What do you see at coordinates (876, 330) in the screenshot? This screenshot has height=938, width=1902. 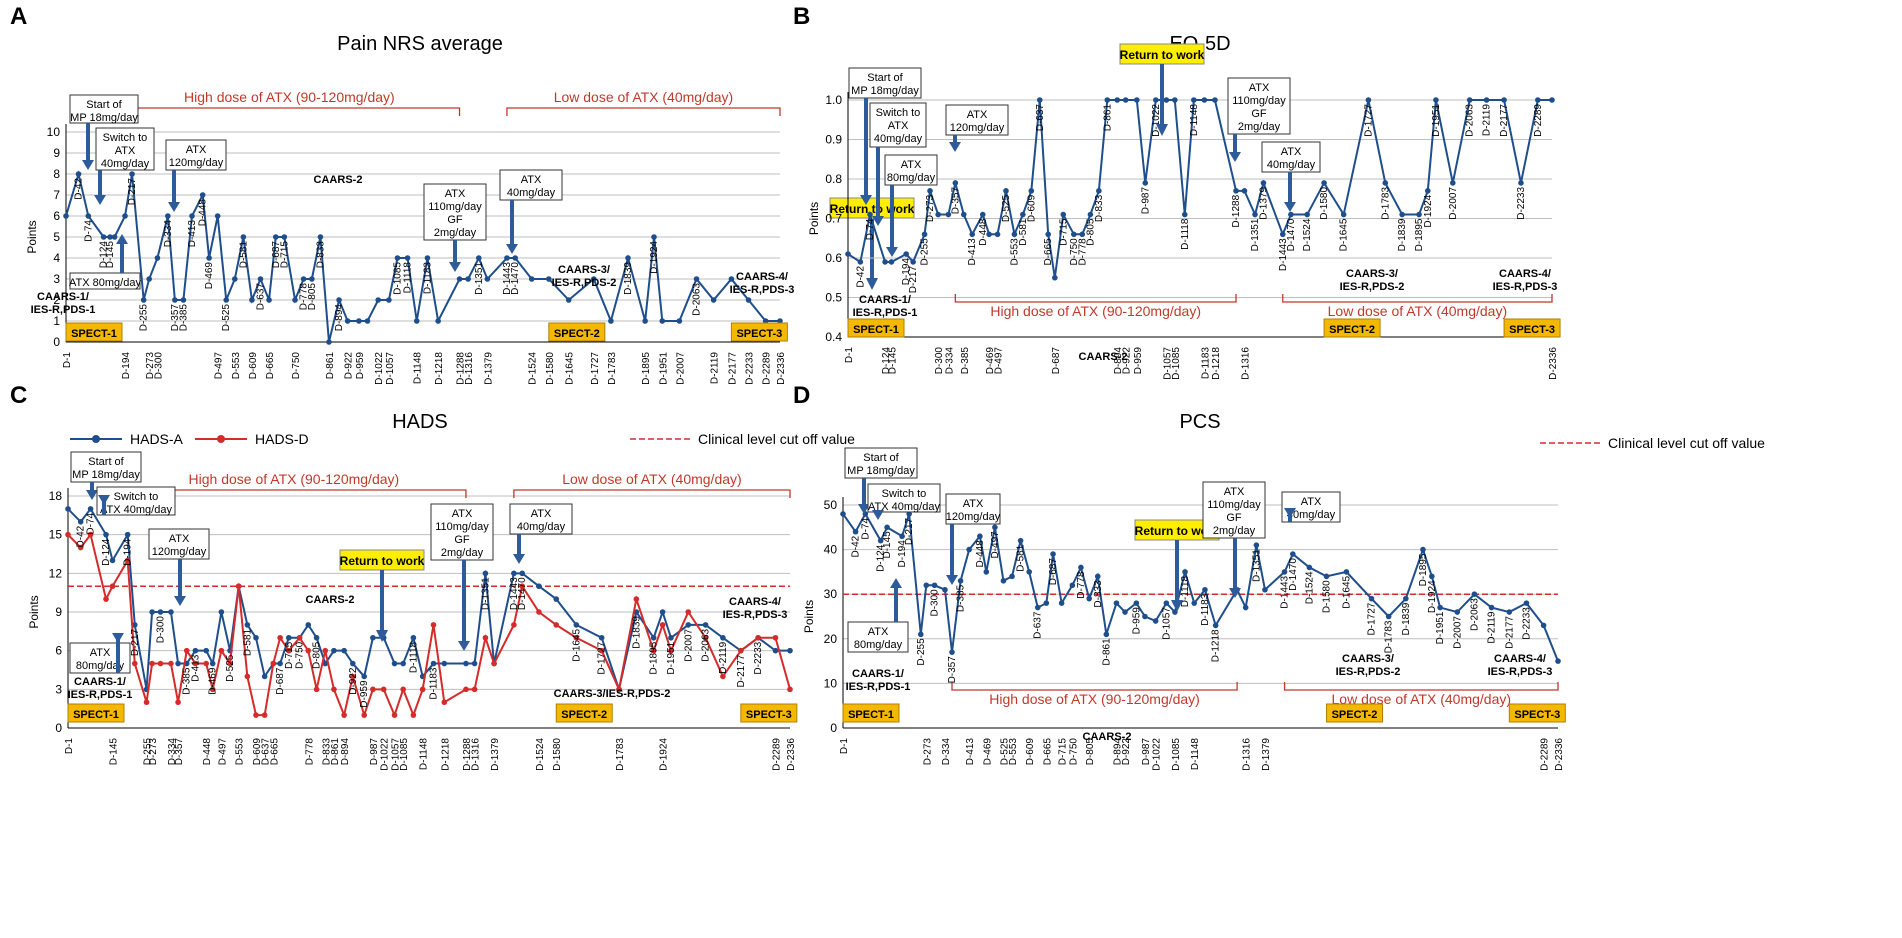 I see `spect-label: SPECT-1` at bounding box center [876, 330].